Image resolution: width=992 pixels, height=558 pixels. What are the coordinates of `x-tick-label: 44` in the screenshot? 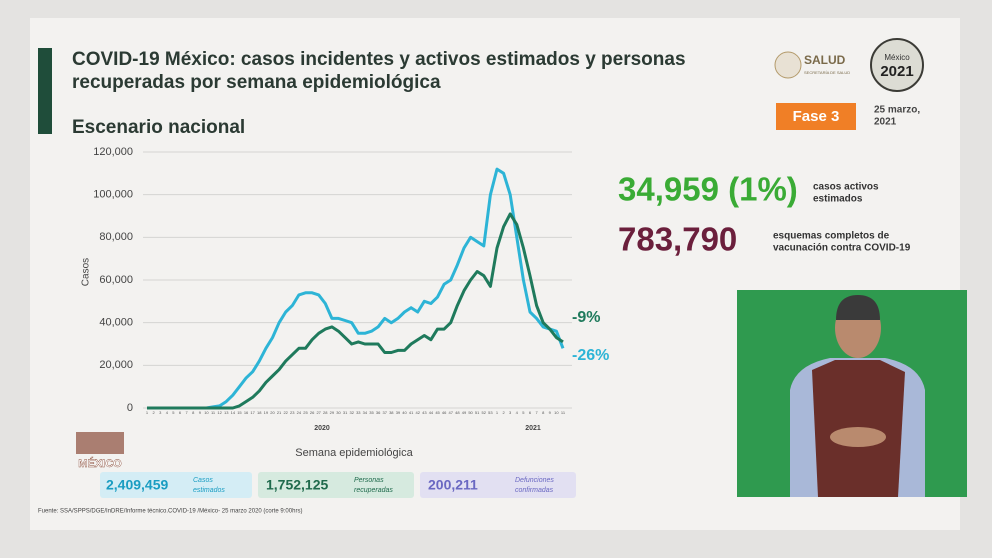 It's located at (431, 412).